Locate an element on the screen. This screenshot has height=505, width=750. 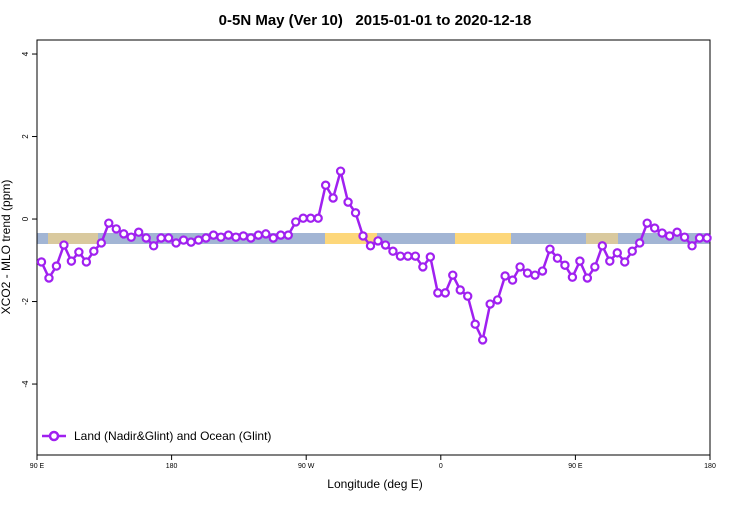
x-tick-label: 0 is located at coordinates (441, 466).